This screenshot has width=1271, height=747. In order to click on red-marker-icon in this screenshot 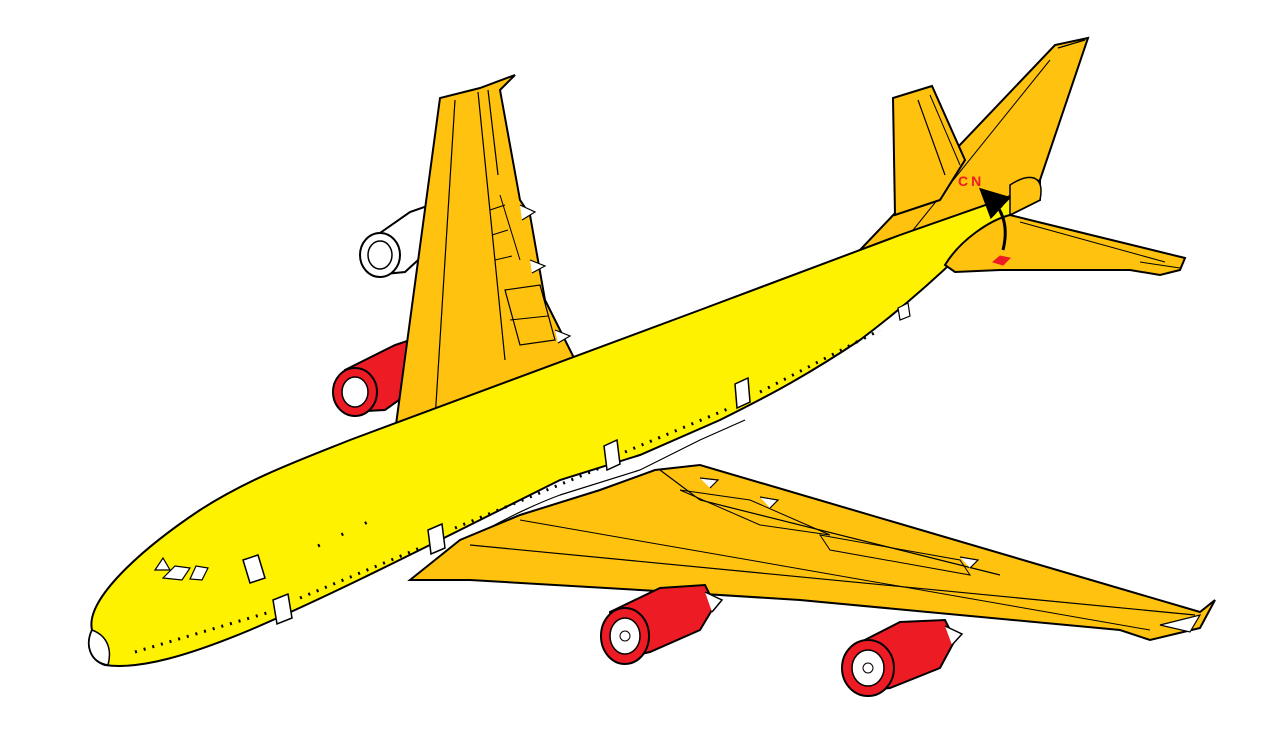, I will do `click(1001, 260)`.